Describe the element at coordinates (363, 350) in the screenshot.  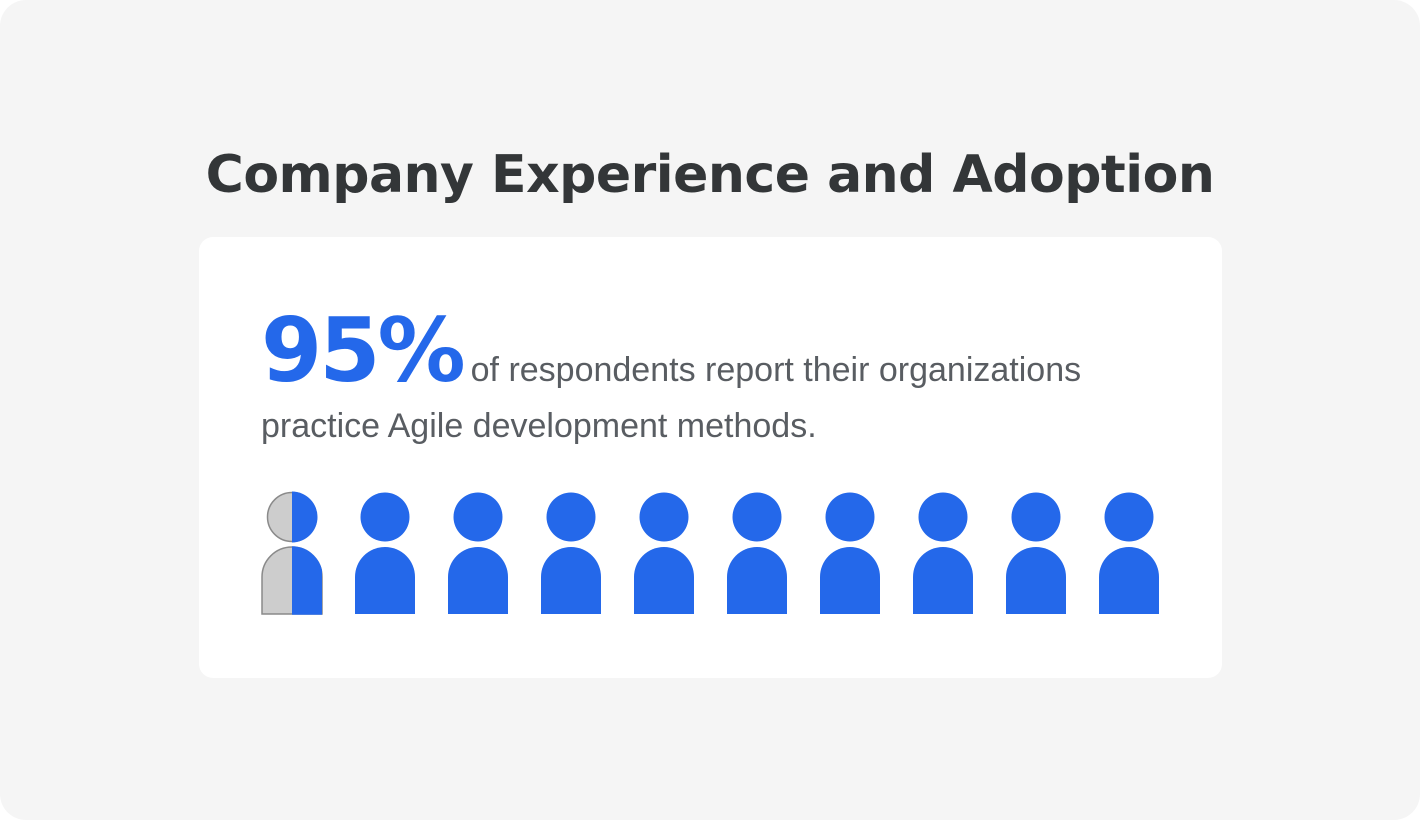
I see `stat-percentage: 95%` at that location.